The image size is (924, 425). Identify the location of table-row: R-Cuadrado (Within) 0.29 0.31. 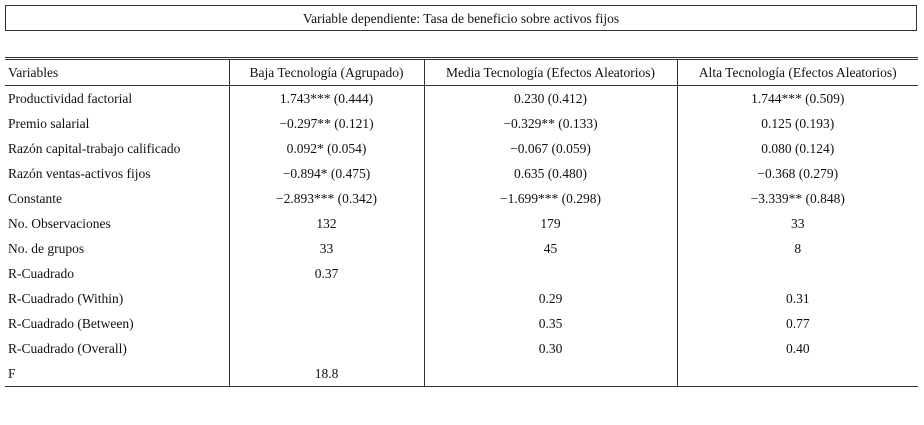
(461, 298).